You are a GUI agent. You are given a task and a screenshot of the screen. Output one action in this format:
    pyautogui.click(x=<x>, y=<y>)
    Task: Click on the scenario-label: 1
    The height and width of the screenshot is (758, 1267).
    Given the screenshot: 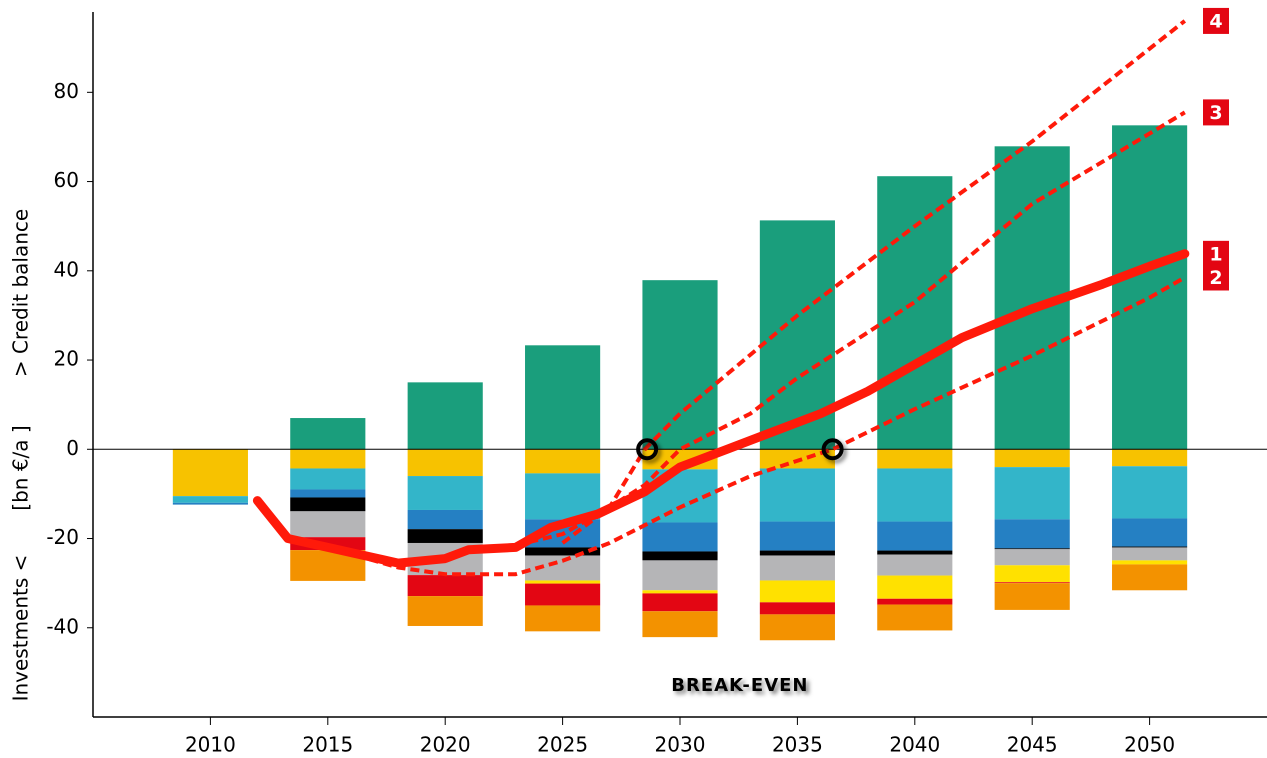 What is the action you would take?
    pyautogui.click(x=1215, y=254)
    